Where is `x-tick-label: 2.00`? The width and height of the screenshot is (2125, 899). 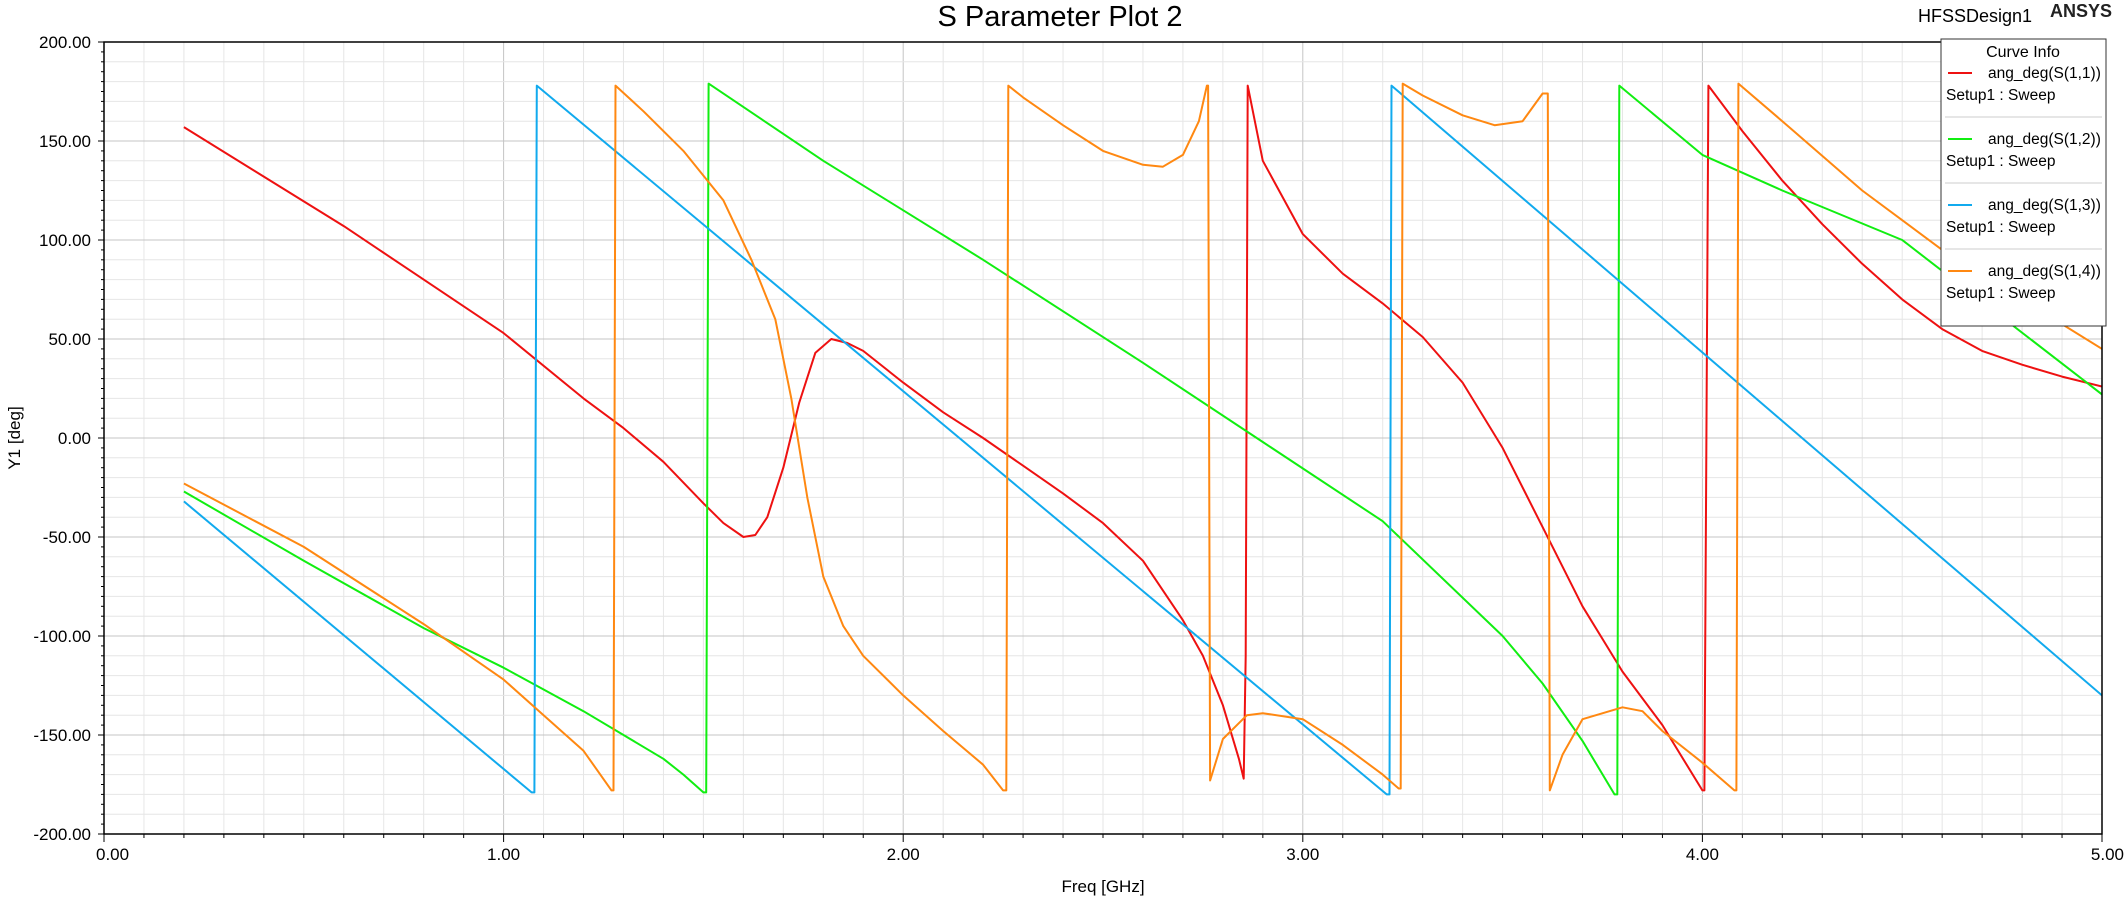 x-tick-label: 2.00 is located at coordinates (903, 854).